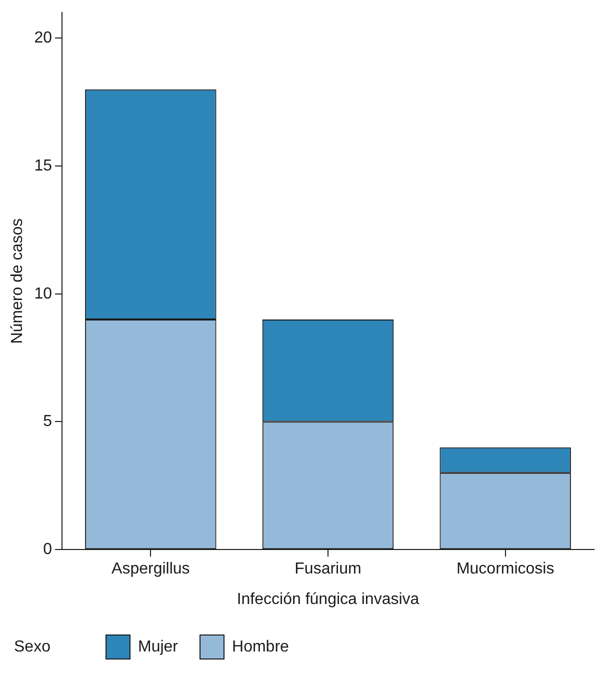  I want to click on x-axis-title: Infección fúngica invasiva, so click(328, 599).